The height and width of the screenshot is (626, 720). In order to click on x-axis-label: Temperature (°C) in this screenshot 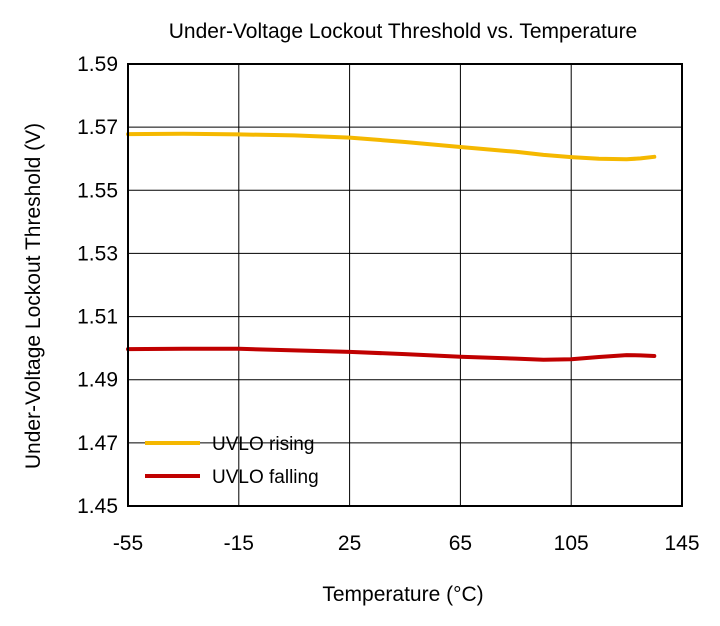, I will do `click(402, 594)`.